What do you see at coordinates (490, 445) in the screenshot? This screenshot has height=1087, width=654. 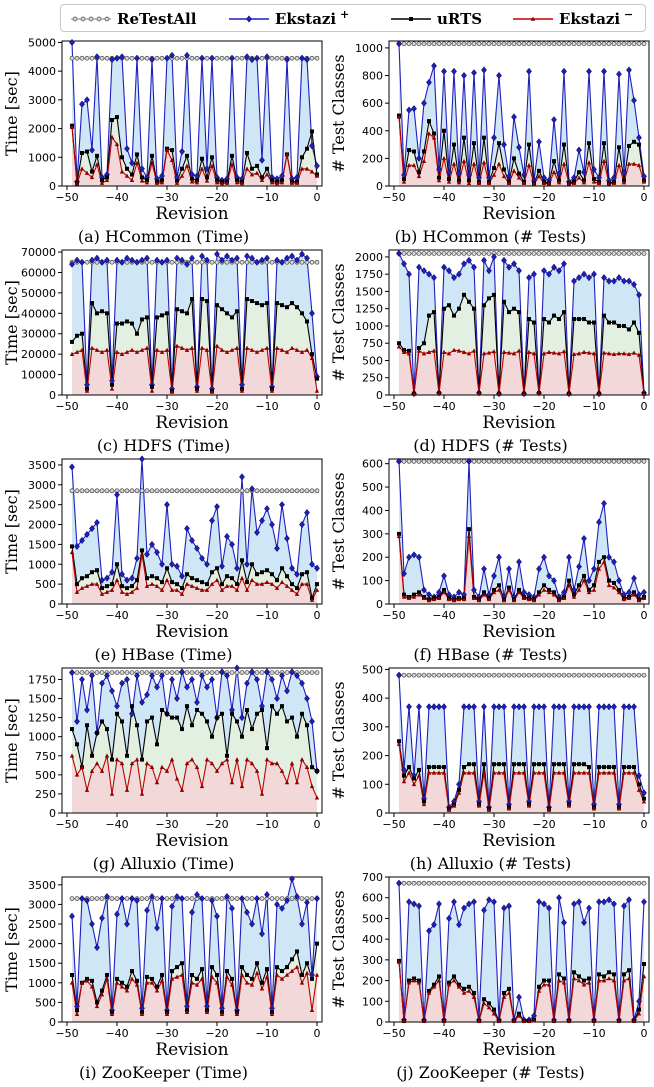 I see `chart-caption: (d) HDFS (# Tests)` at bounding box center [490, 445].